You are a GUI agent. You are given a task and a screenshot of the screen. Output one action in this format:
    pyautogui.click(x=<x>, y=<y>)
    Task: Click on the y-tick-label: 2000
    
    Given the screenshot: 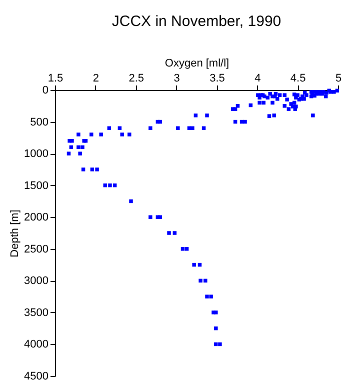 What is the action you would take?
    pyautogui.click(x=36, y=218)
    